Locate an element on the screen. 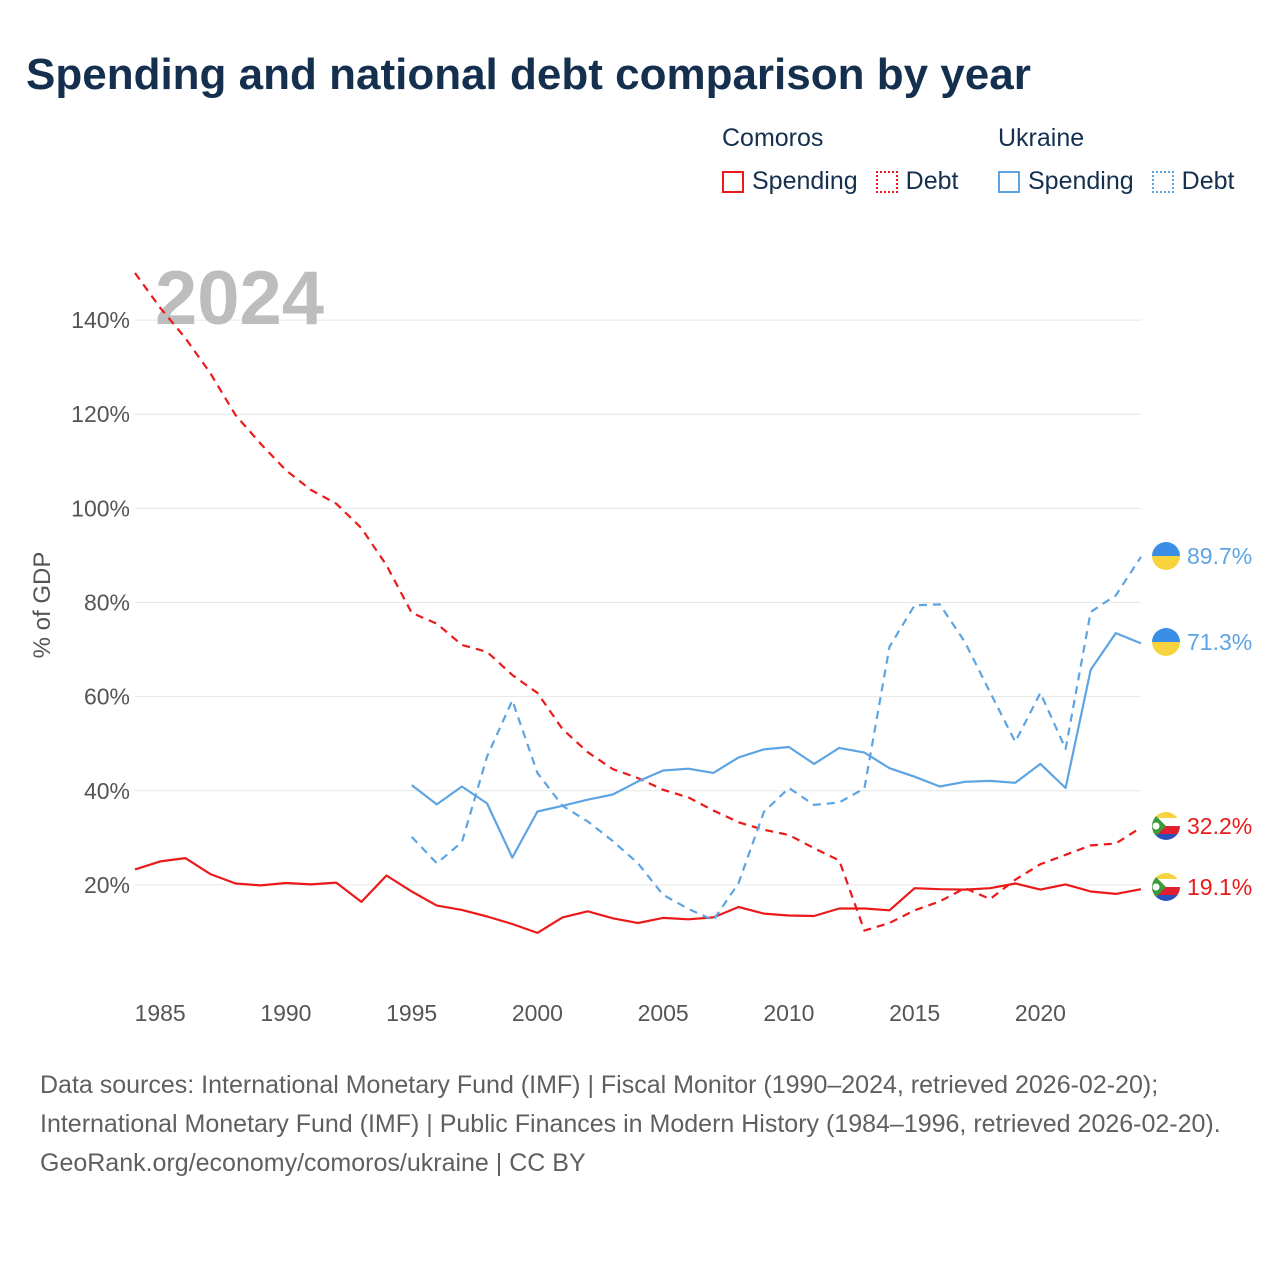 Image resolution: width=1280 pixels, height=1280 pixels. end-value-label: 32.2% is located at coordinates (1219, 826).